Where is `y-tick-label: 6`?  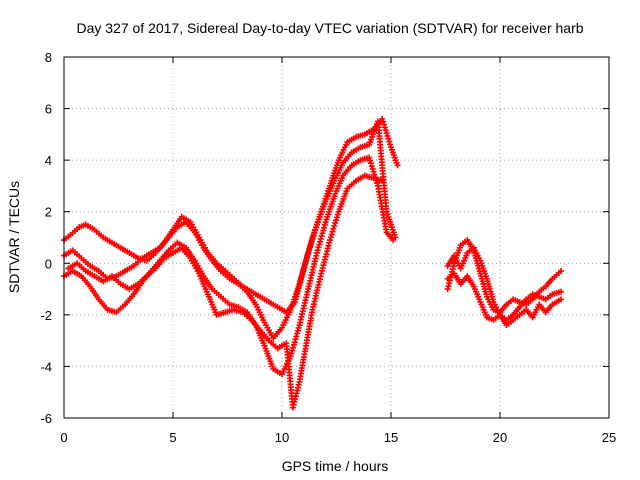 y-tick-label: 6 is located at coordinates (48, 109).